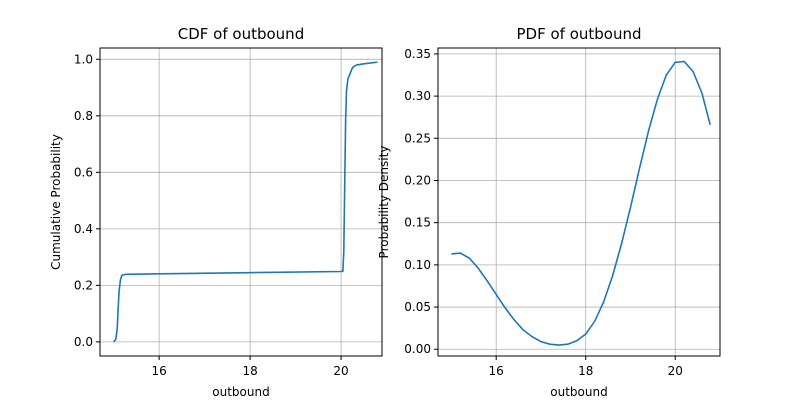 The height and width of the screenshot is (400, 800). Describe the element at coordinates (417, 54) in the screenshot. I see `pdf-y-tick-label: 0.35` at that location.